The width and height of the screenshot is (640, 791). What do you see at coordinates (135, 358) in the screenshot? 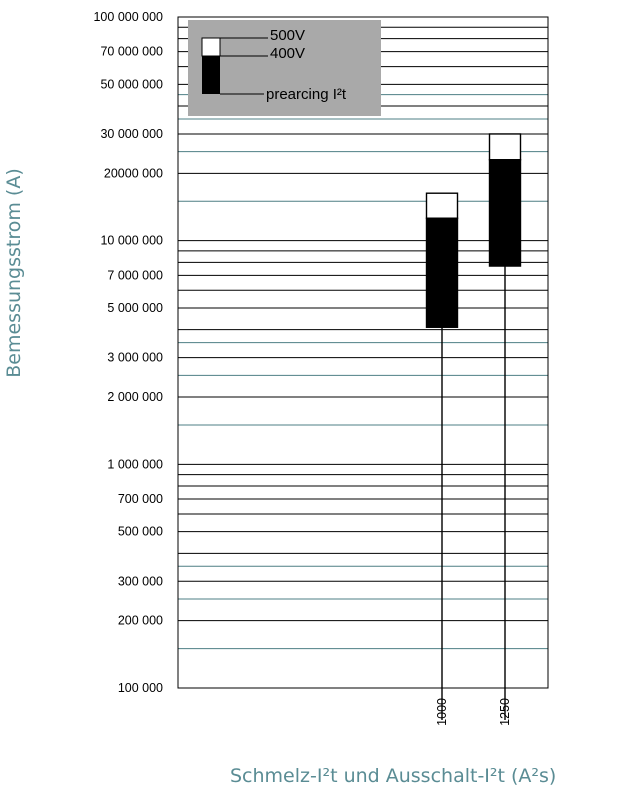
I see `y-tick-label: 3 000 000` at bounding box center [135, 358].